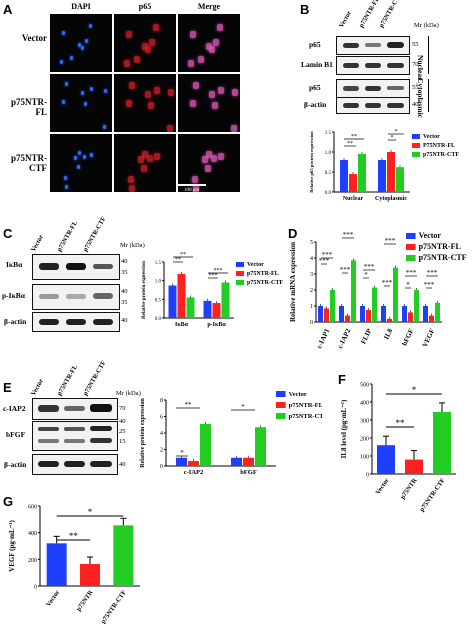 Image resolution: width=474 pixels, height=625 pixels. Describe the element at coordinates (315, 104) in the screenshot. I see `blot-label-b-actin-b: β-actin` at that location.